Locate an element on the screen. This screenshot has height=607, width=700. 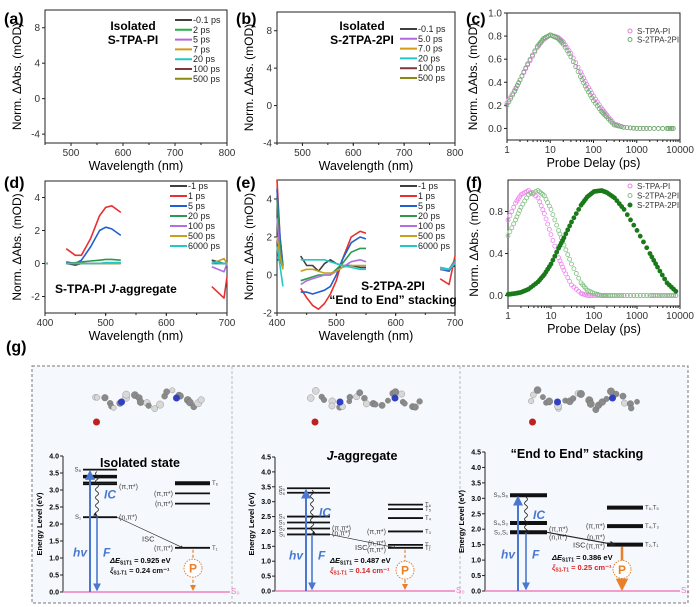
x-tick-label: 400 is located at coordinates (277, 323).